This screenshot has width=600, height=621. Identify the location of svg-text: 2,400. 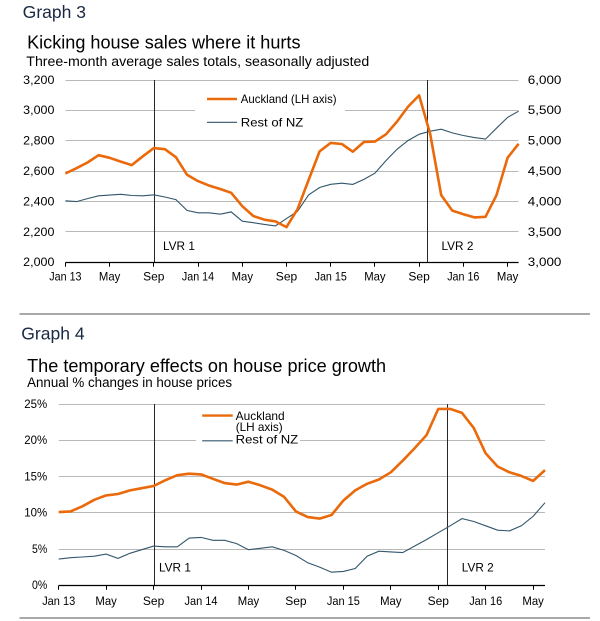
(39, 201).